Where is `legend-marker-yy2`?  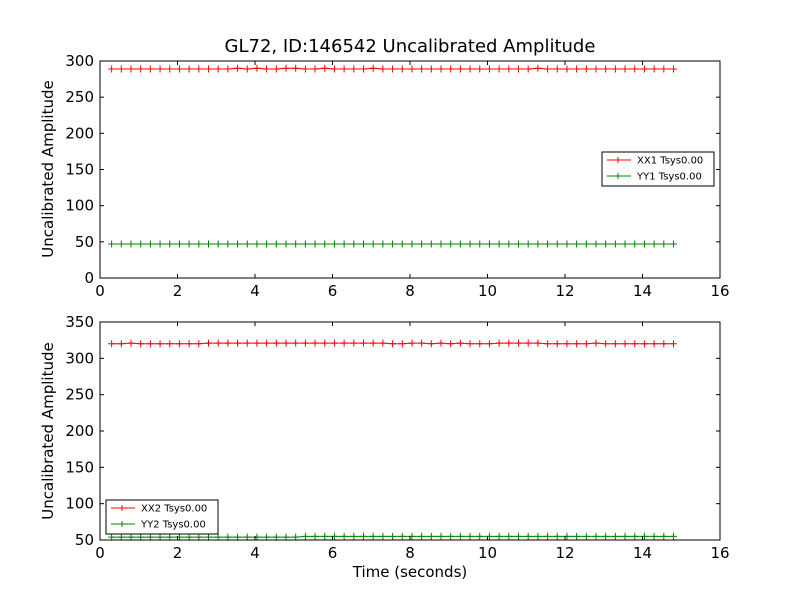 legend-marker-yy2 is located at coordinates (122, 524).